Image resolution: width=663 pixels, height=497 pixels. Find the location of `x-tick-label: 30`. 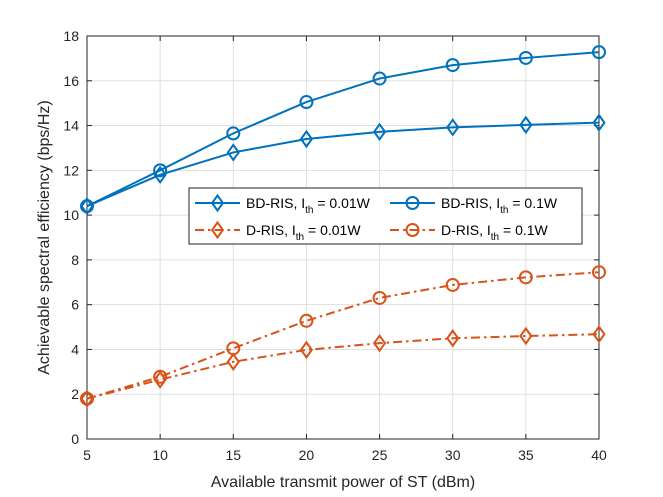

x-tick-label: 30 is located at coordinates (453, 455).